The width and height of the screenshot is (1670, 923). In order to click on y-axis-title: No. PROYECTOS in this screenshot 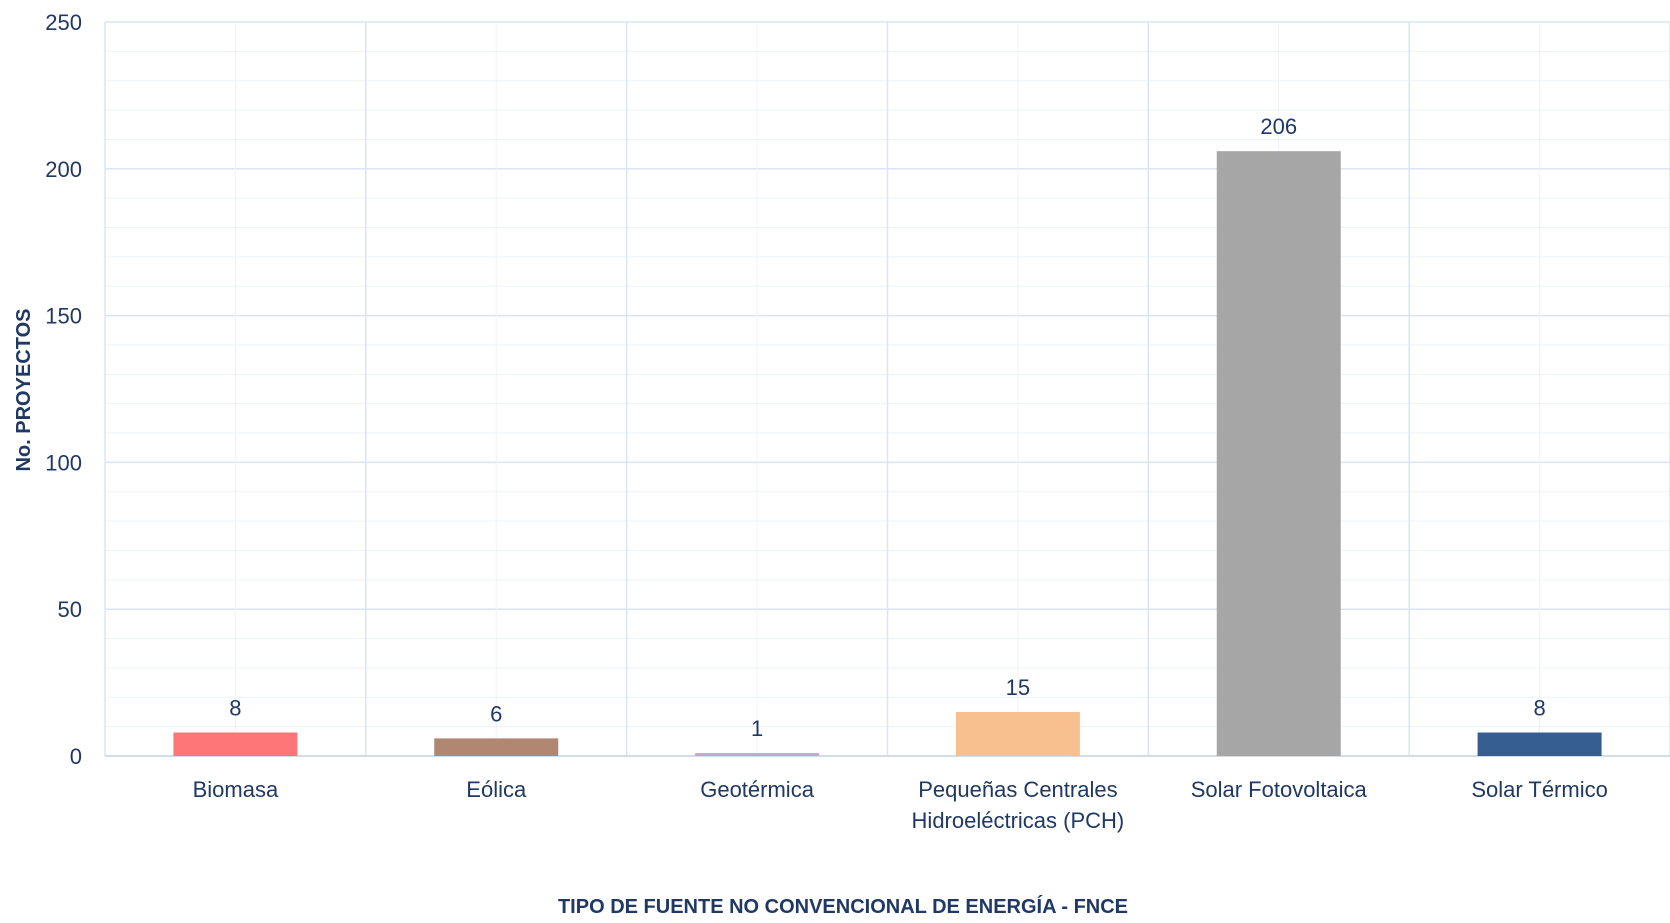, I will do `click(24, 390)`.